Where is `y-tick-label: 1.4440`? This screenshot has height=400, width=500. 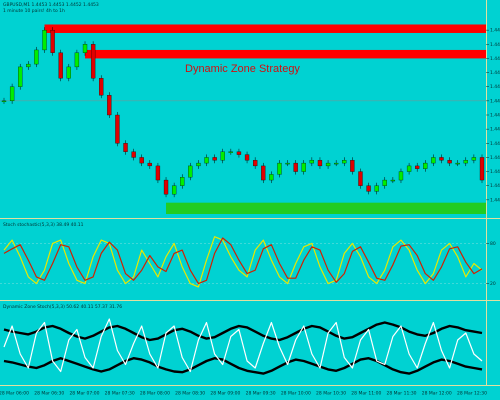 y-tick-label: 1.4440 is located at coordinates (495, 158).